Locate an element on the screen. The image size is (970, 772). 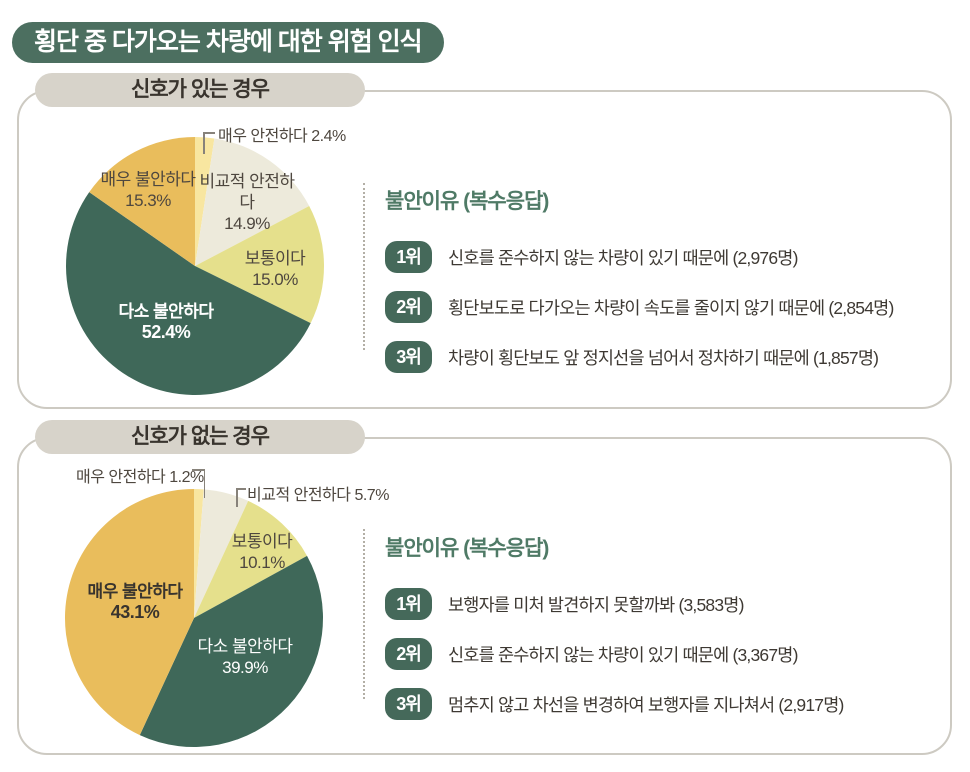
pie2-label-somewhat-uneasy: 다소 불안하다 39.9% is located at coordinates (245, 657).